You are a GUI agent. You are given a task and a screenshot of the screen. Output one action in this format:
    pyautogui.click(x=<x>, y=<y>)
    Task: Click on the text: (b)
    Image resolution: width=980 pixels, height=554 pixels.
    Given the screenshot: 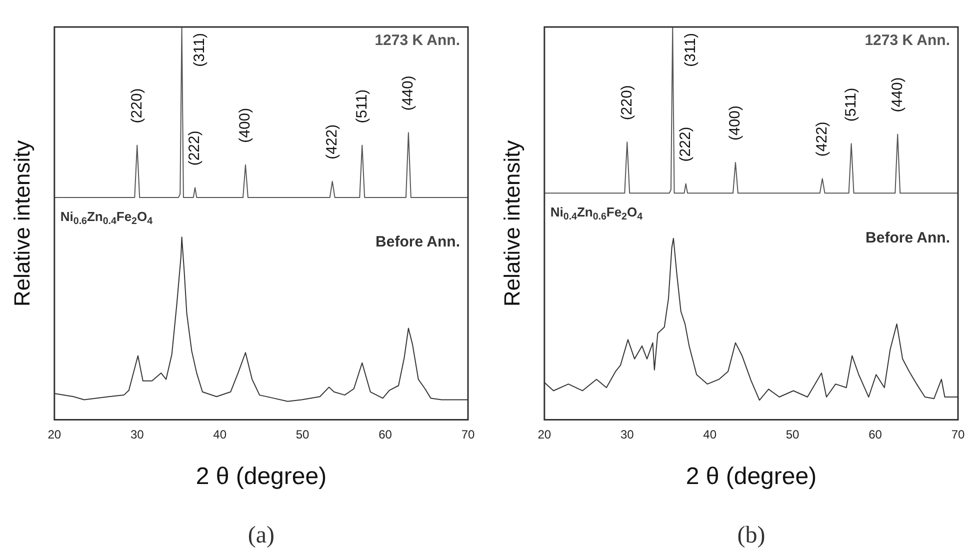 What is the action you would take?
    pyautogui.click(x=751, y=535)
    